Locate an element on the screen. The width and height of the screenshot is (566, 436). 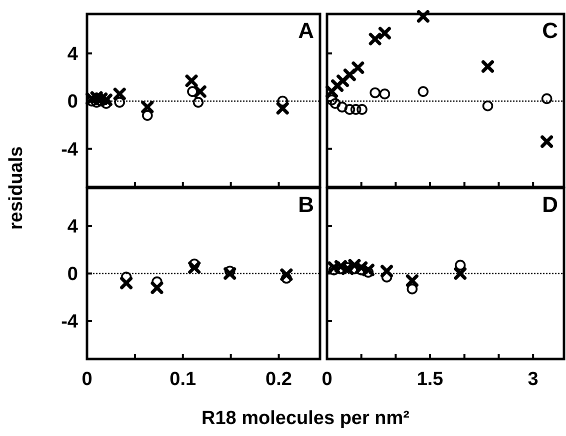
x-tick-label: 1.5 is located at coordinates (430, 379).